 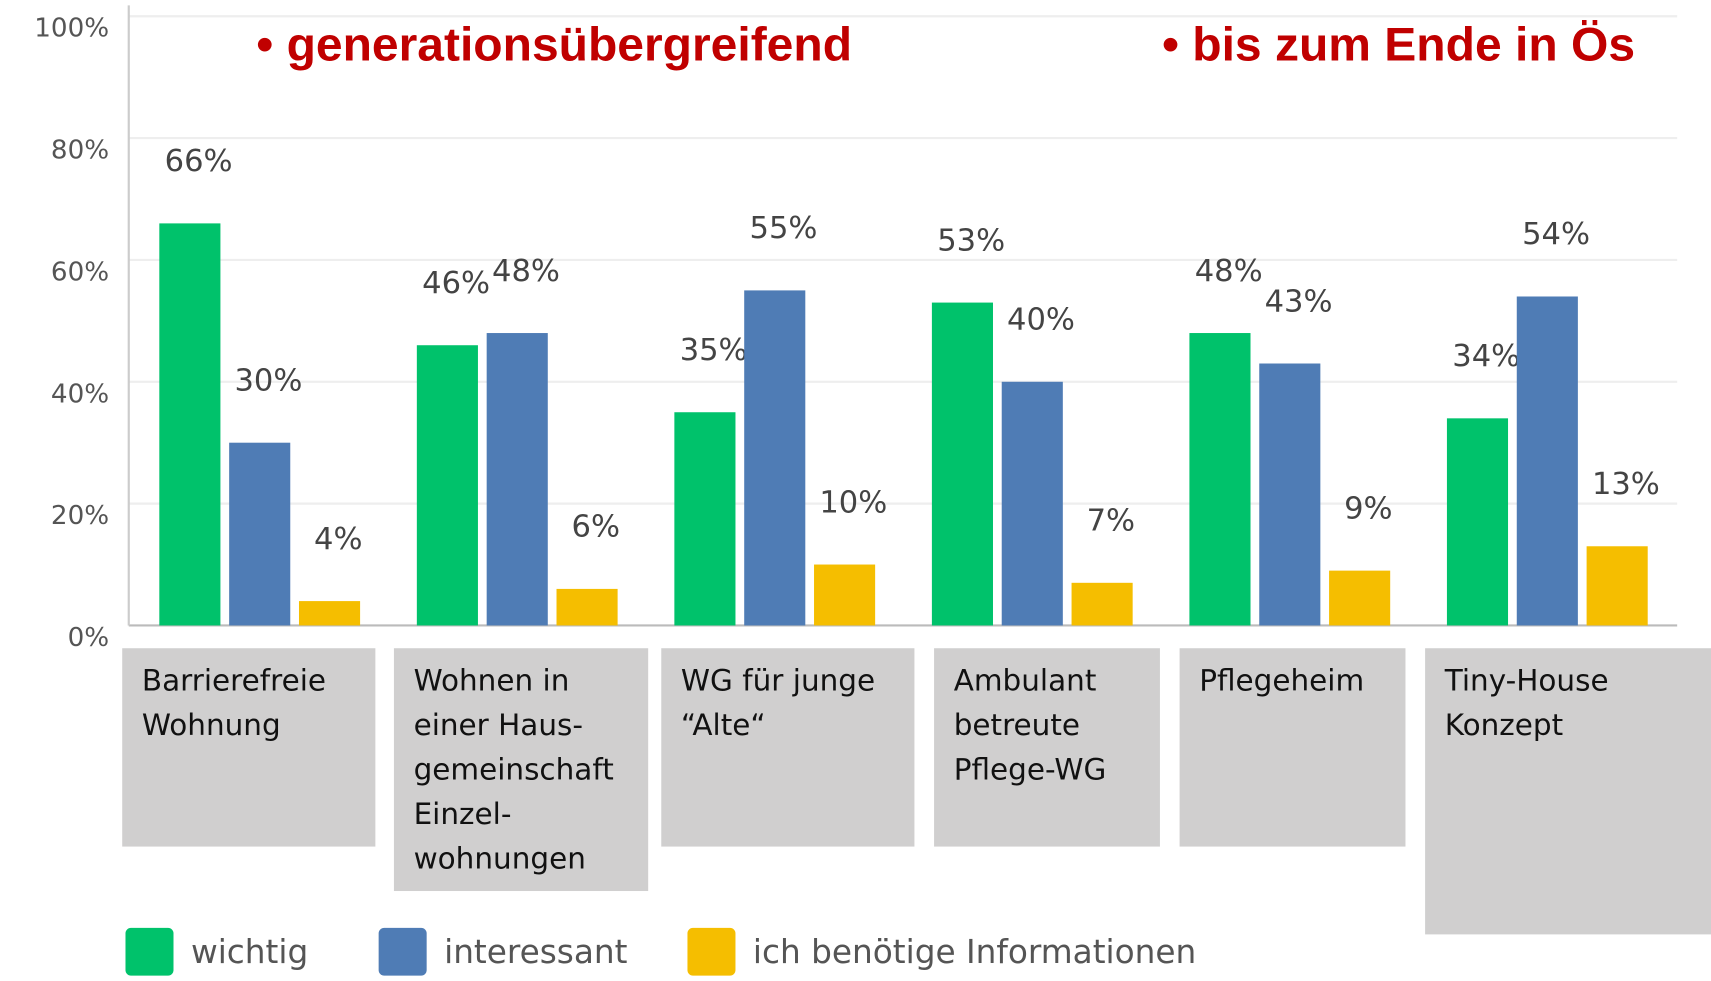 I want to click on value-label: 53%, so click(x=971, y=240).